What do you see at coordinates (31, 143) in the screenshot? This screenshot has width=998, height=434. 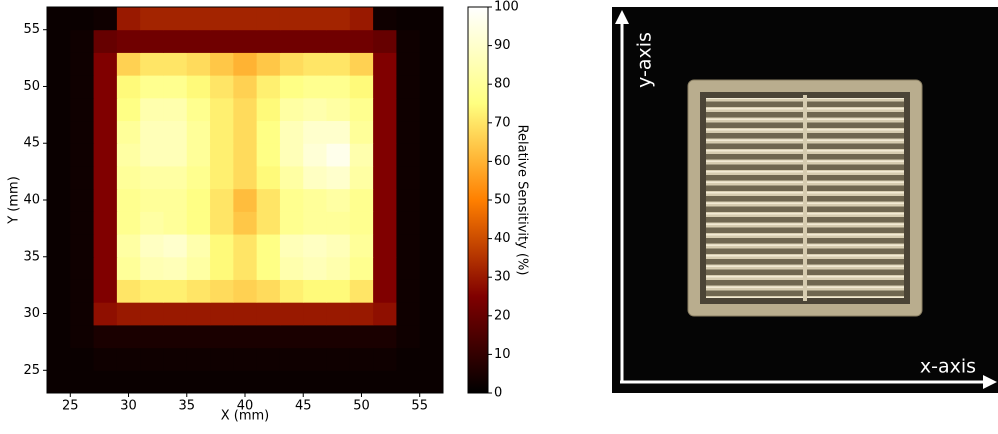 I see `y-tick-label: 45` at bounding box center [31, 143].